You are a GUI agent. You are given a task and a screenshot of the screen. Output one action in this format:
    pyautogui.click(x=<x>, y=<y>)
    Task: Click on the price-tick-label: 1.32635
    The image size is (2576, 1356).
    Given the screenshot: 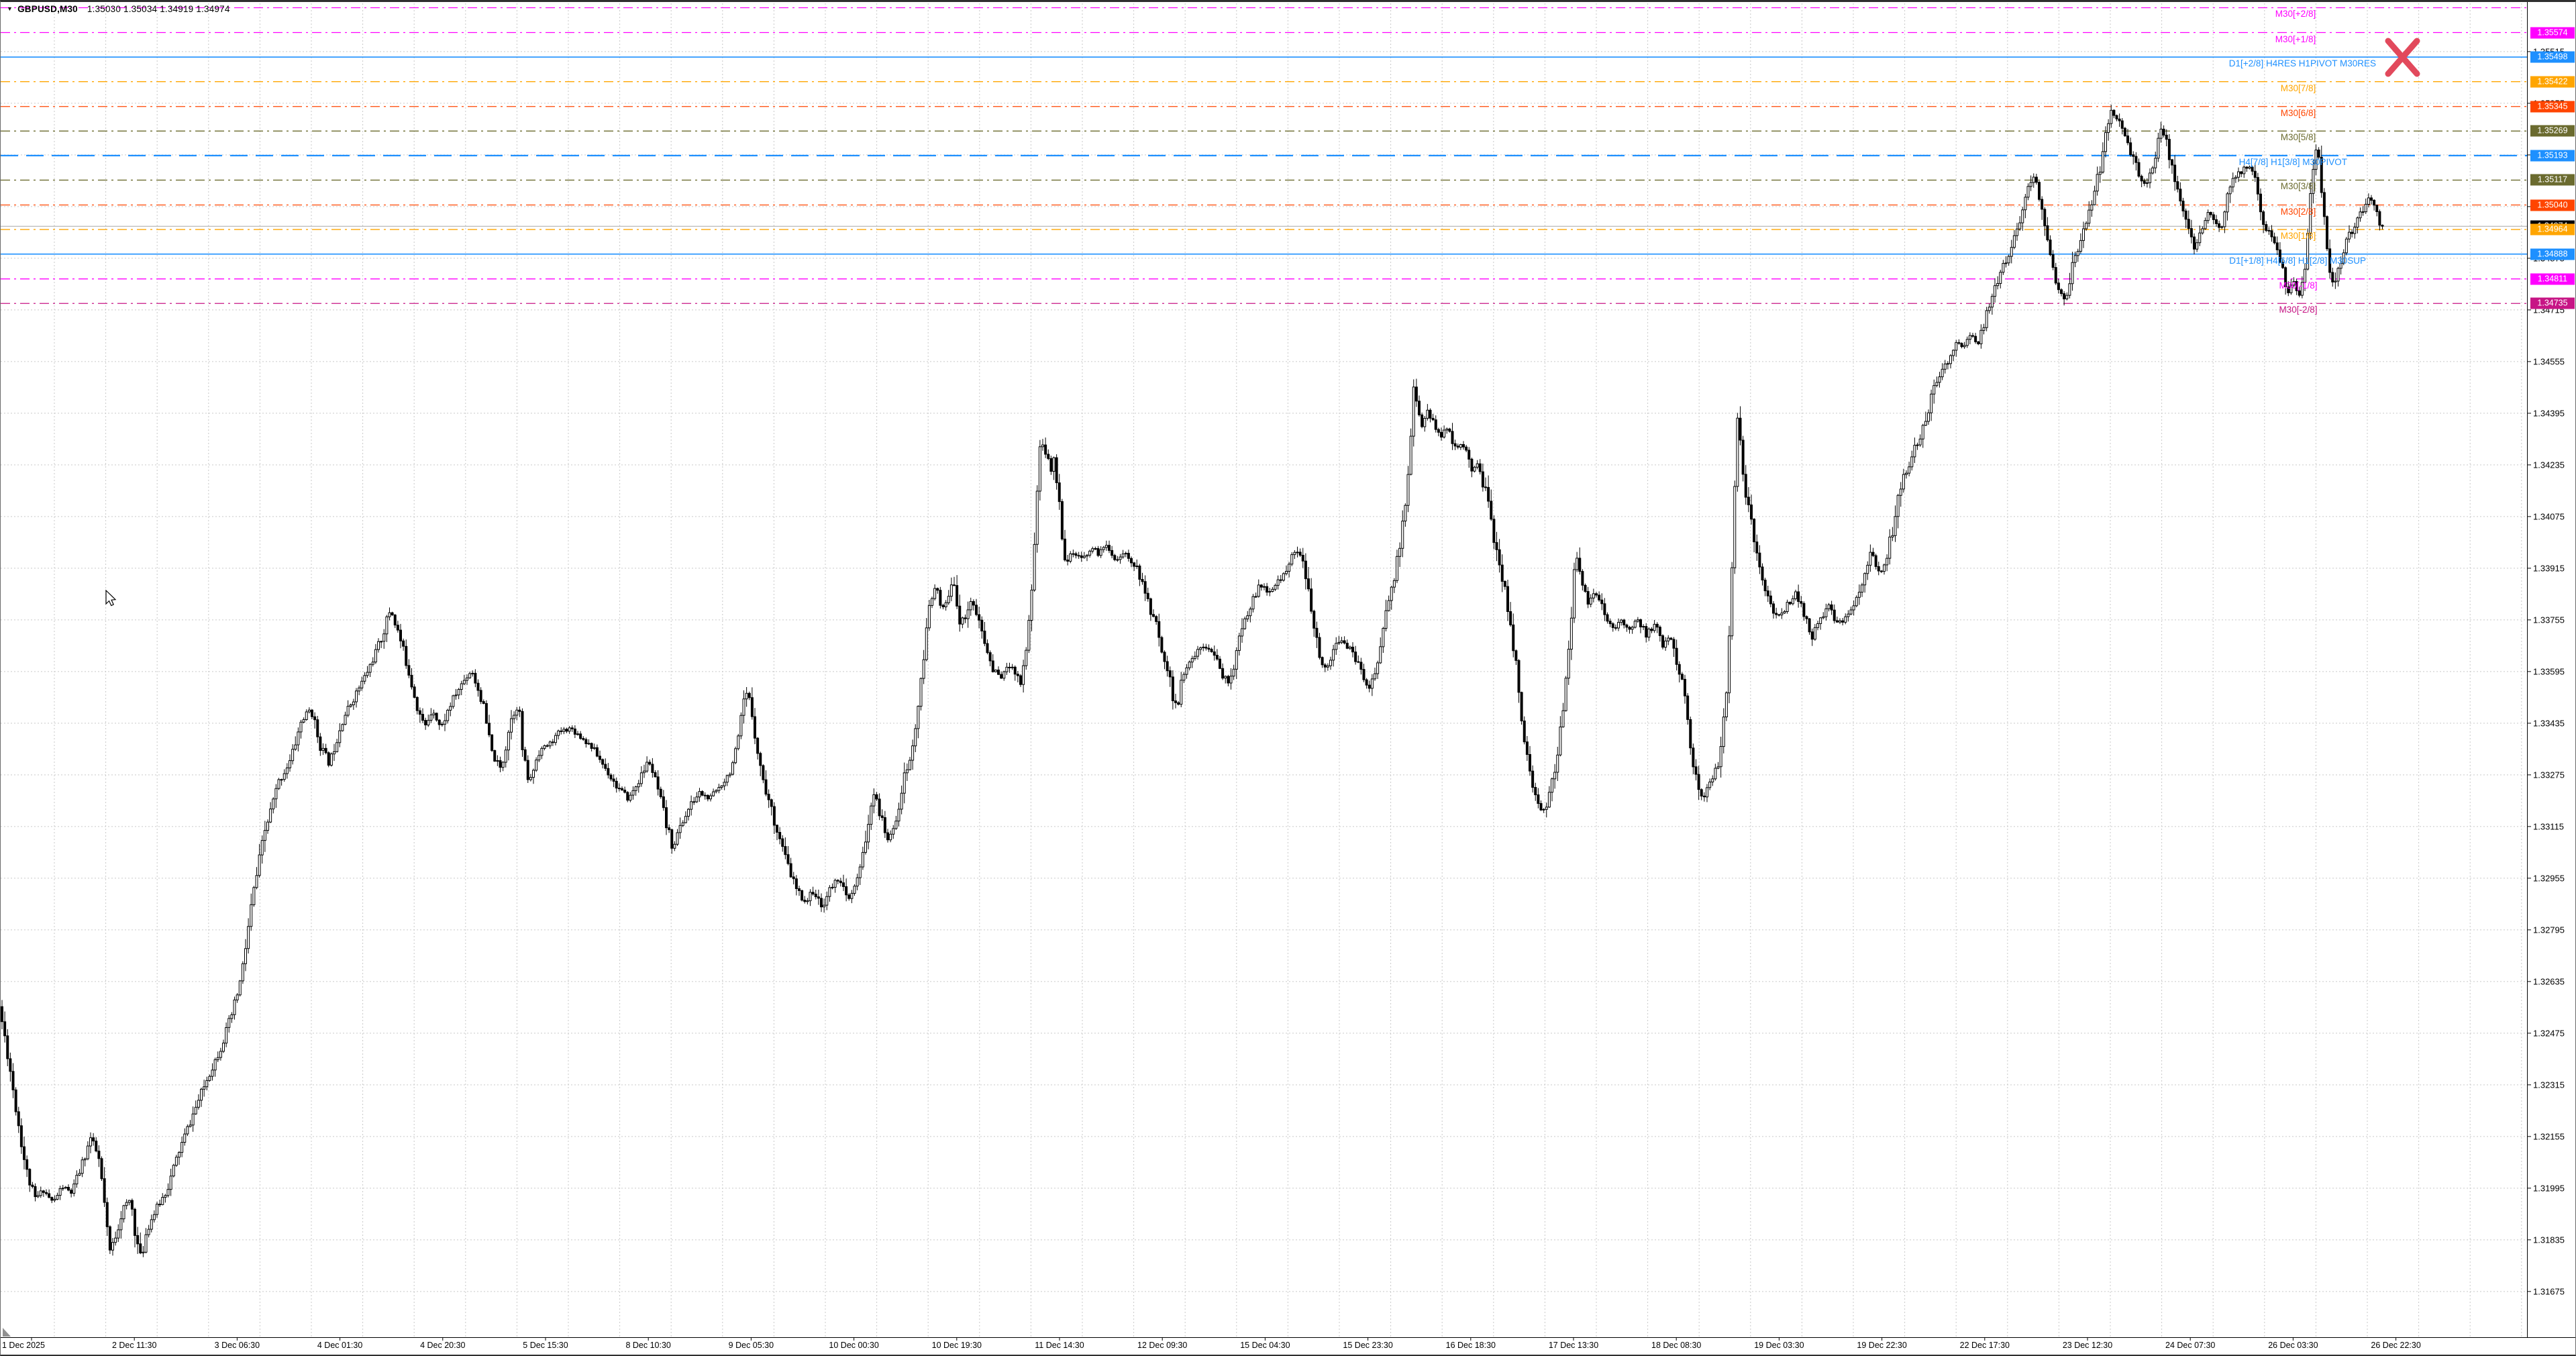 What is the action you would take?
    pyautogui.click(x=2549, y=981)
    